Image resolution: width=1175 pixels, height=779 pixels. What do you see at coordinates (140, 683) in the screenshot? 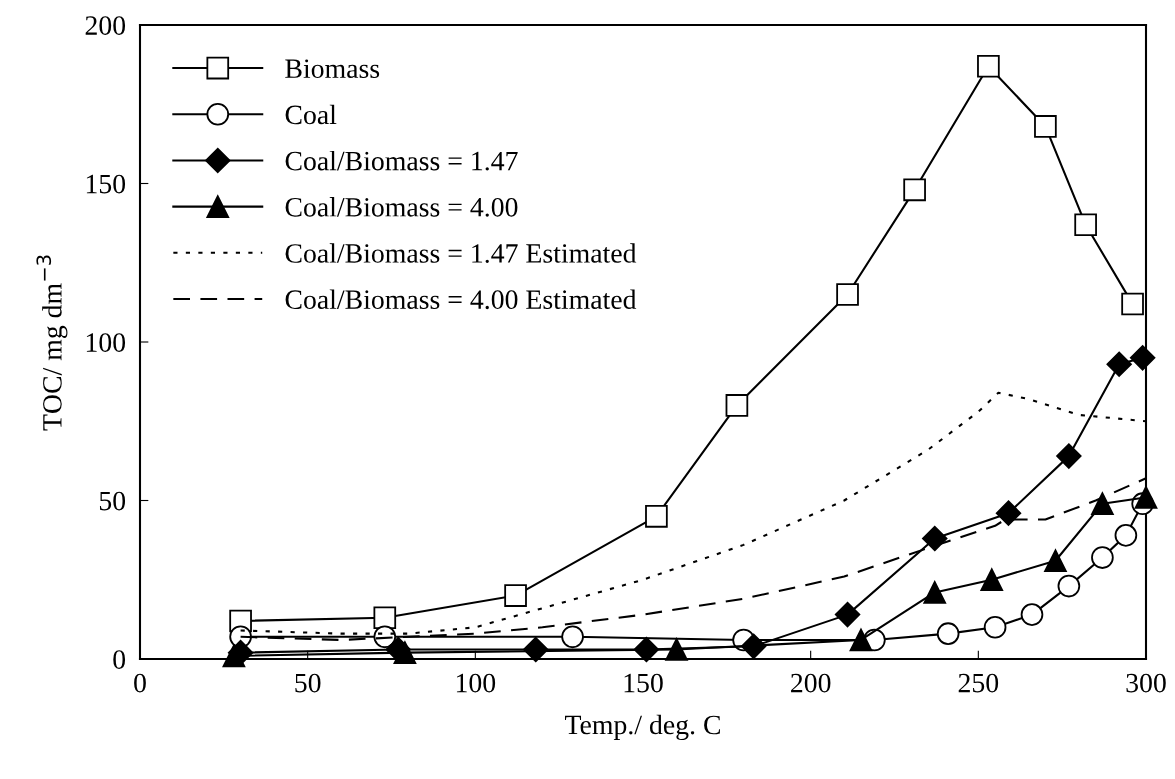
I see `x-tick-label: 0` at bounding box center [140, 683].